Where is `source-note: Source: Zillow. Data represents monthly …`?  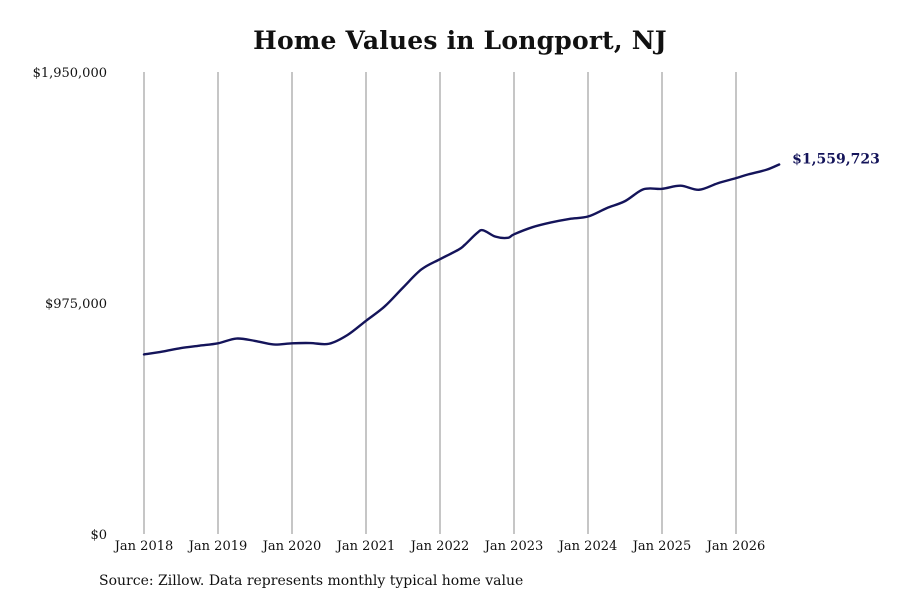
source-note: Source: Zillow. Data represents monthly … is located at coordinates (311, 581).